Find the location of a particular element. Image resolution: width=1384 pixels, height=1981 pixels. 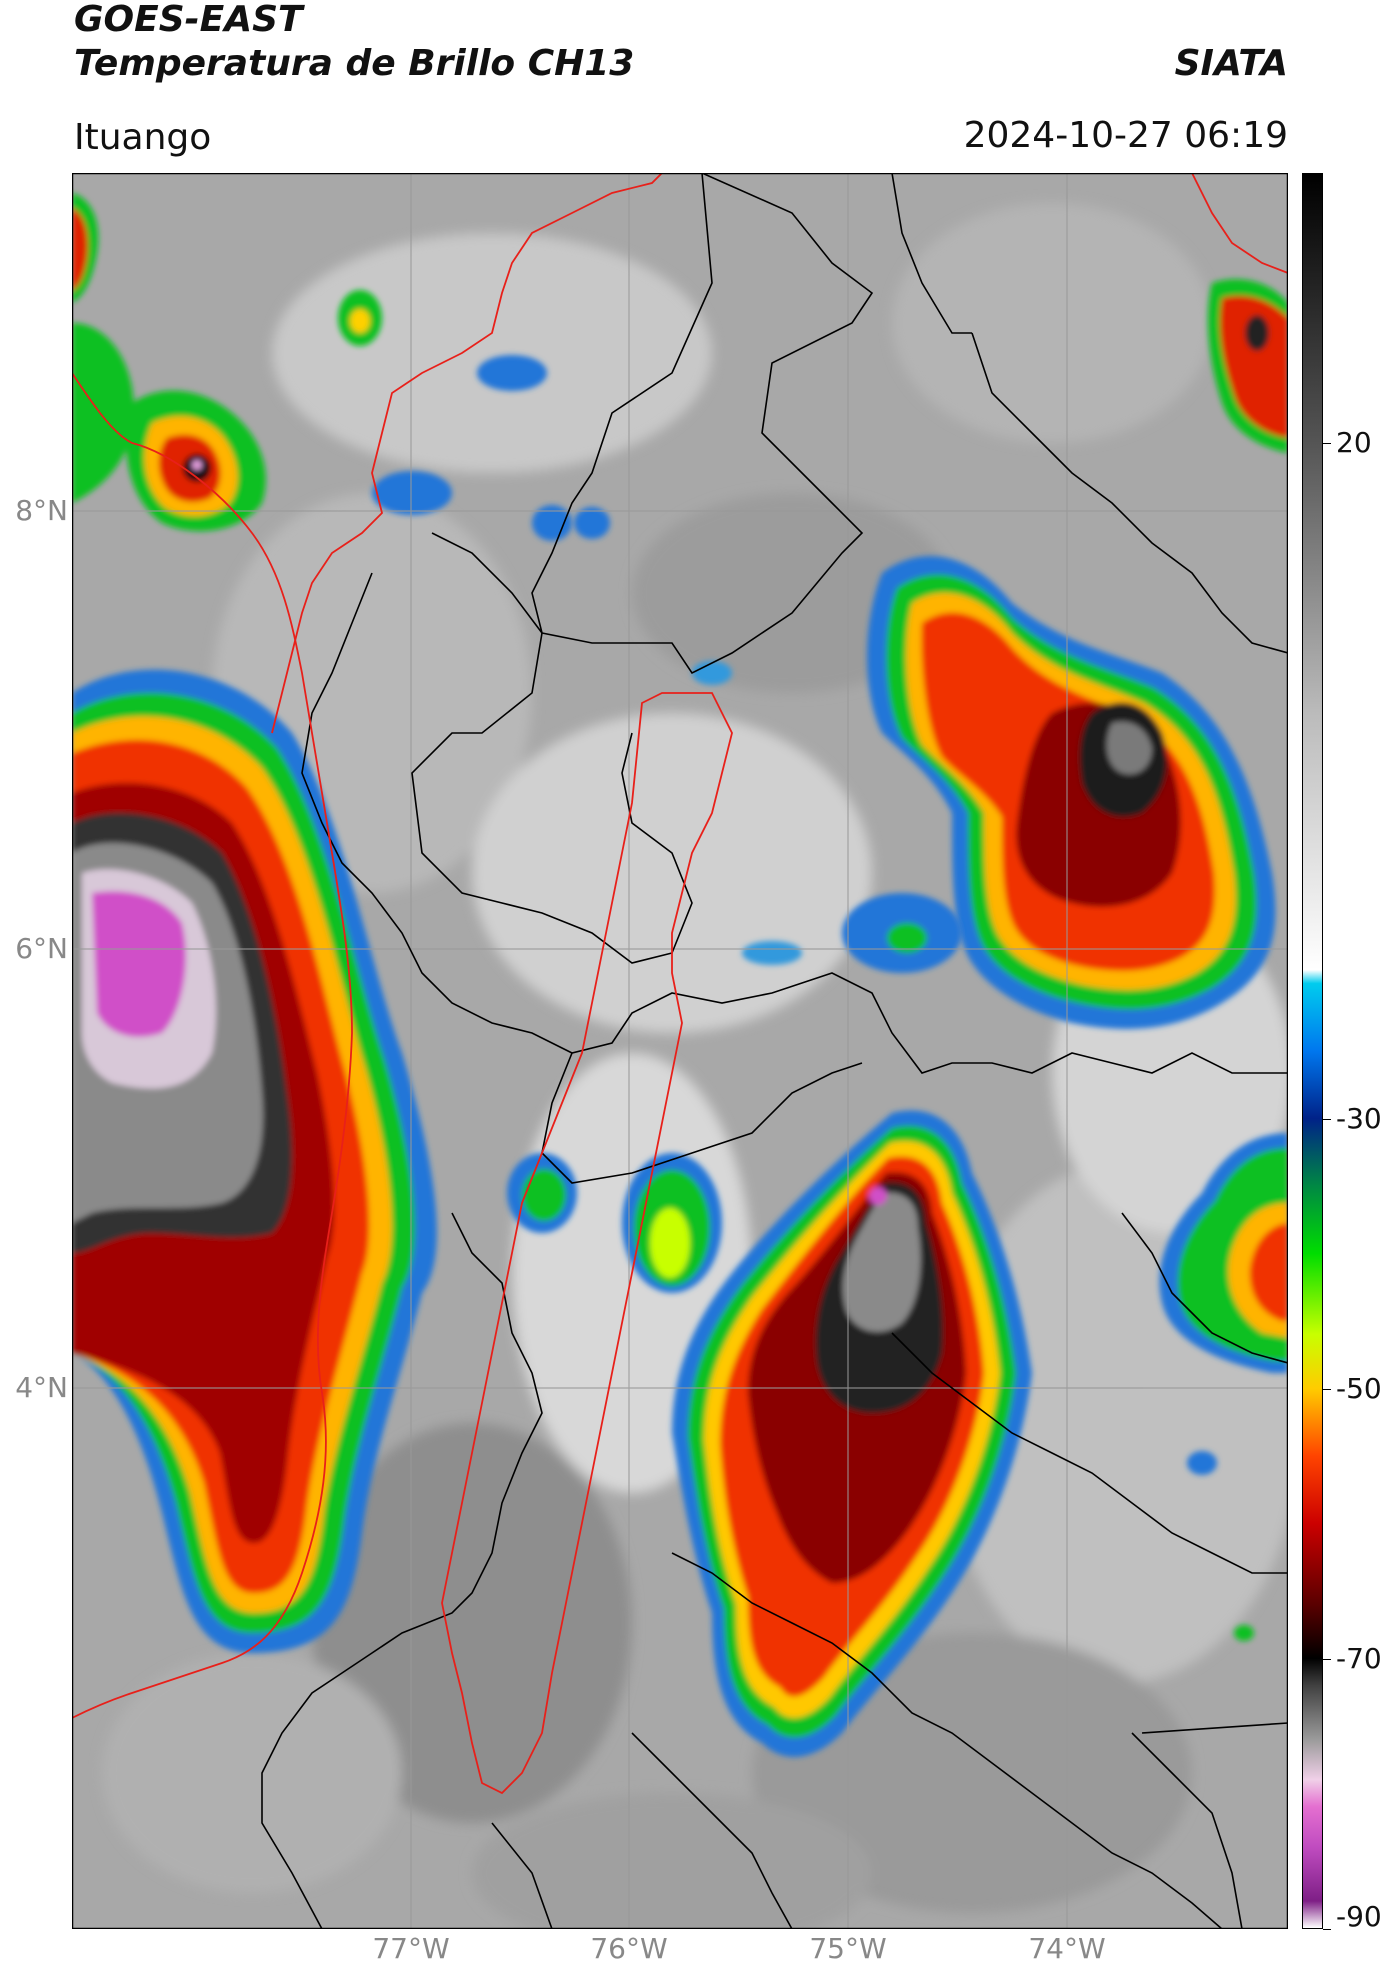

colorbar is located at coordinates (1312, 1051).